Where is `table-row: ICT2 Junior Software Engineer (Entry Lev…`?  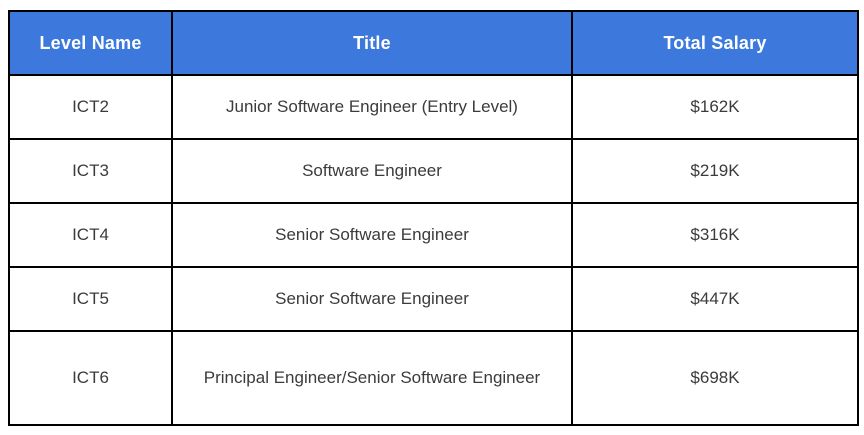
table-row: ICT2 Junior Software Engineer (Entry Lev… is located at coordinates (433, 107).